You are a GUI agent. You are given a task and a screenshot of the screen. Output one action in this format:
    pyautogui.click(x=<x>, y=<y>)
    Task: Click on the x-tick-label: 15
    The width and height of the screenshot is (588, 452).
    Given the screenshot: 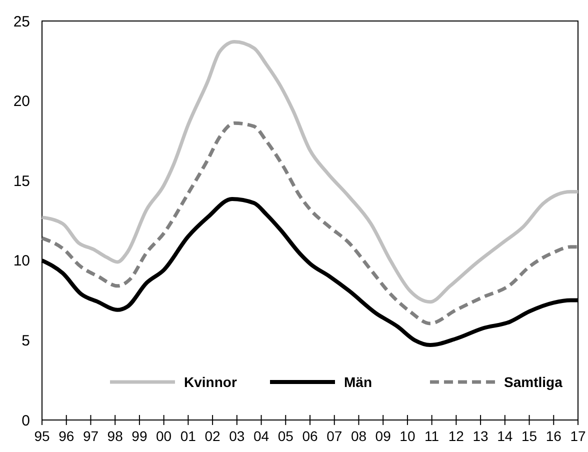 What is the action you would take?
    pyautogui.click(x=529, y=436)
    